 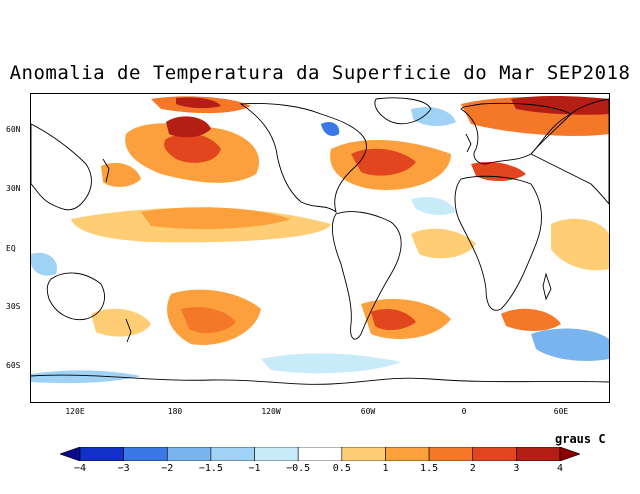 What do you see at coordinates (498, 171) in the screenshot?
I see `anomaly-mediterranean-hot` at bounding box center [498, 171].